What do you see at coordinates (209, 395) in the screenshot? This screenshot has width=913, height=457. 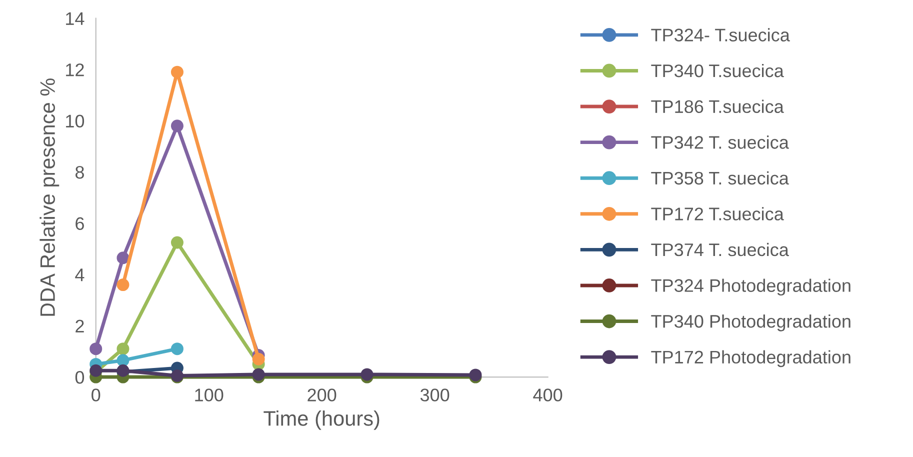 I see `x-tick-label: 100` at bounding box center [209, 395].